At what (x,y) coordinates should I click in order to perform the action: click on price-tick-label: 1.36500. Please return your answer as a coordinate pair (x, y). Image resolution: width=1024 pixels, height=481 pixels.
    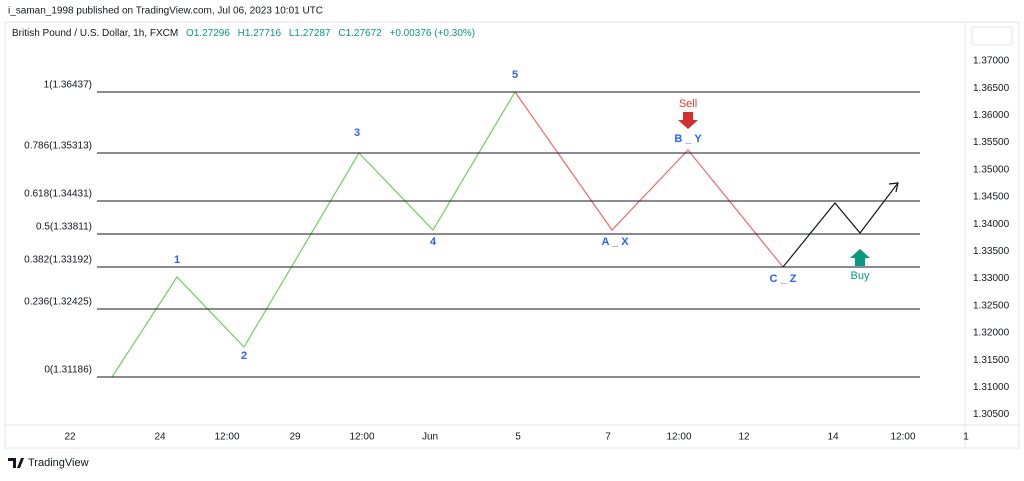
    Looking at the image, I should click on (991, 88).